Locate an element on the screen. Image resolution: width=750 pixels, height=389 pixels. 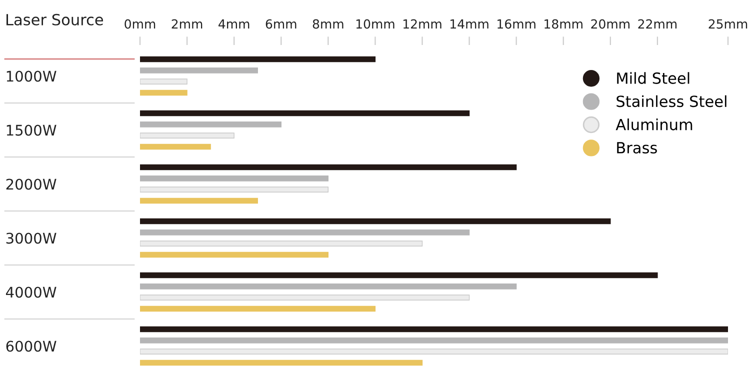
legend-label: Stainless Steel is located at coordinates (671, 101).